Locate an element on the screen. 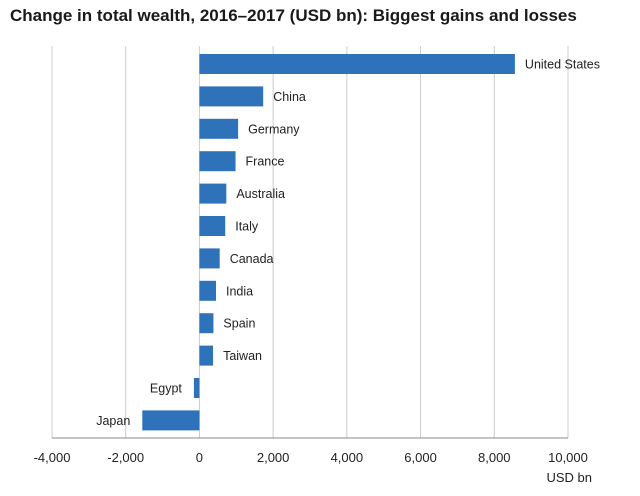 This screenshot has width=640, height=496. bar-italy is located at coordinates (212, 226).